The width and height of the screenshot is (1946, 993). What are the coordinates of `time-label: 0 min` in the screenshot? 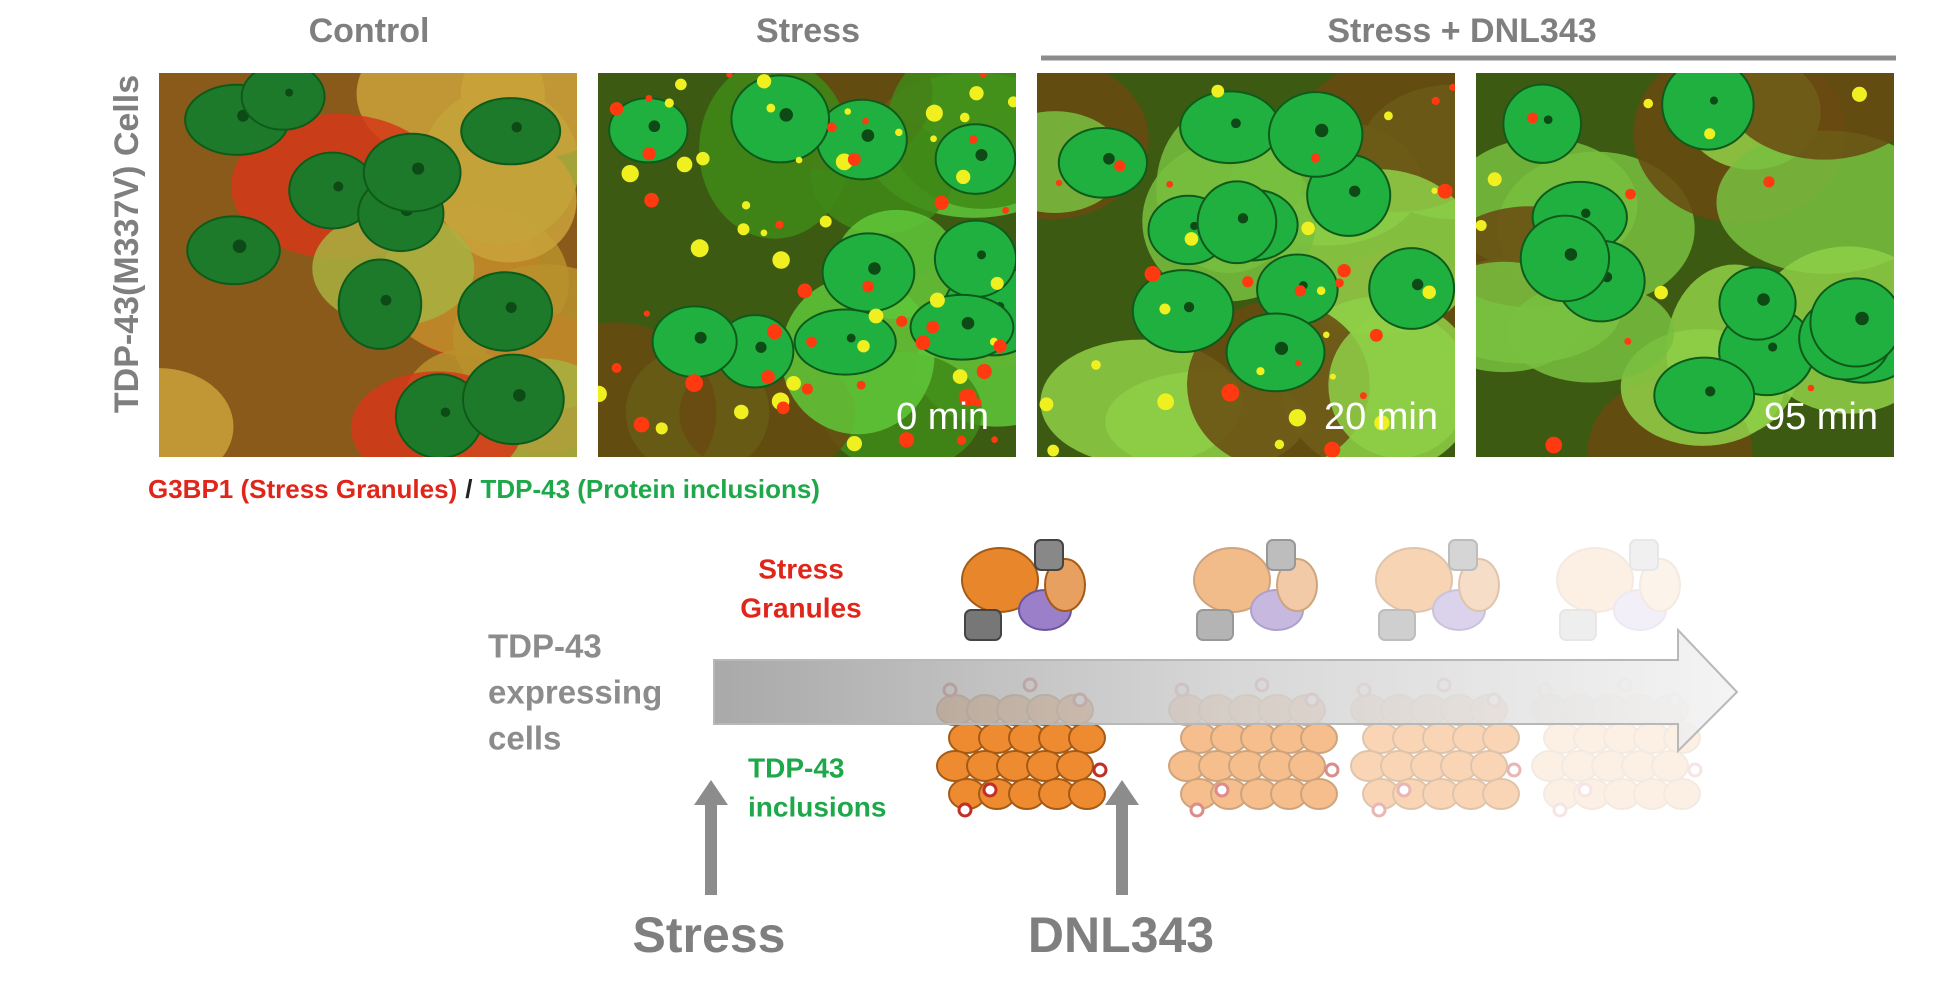 It's located at (942, 417).